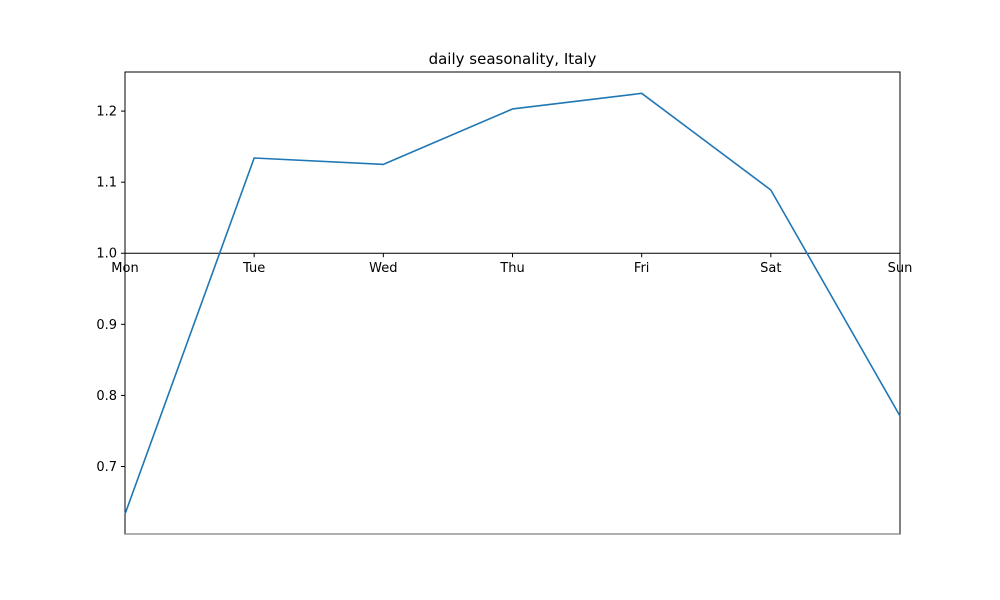 The height and width of the screenshot is (600, 1000). What do you see at coordinates (770, 268) in the screenshot?
I see `x-tick-label: Sat` at bounding box center [770, 268].